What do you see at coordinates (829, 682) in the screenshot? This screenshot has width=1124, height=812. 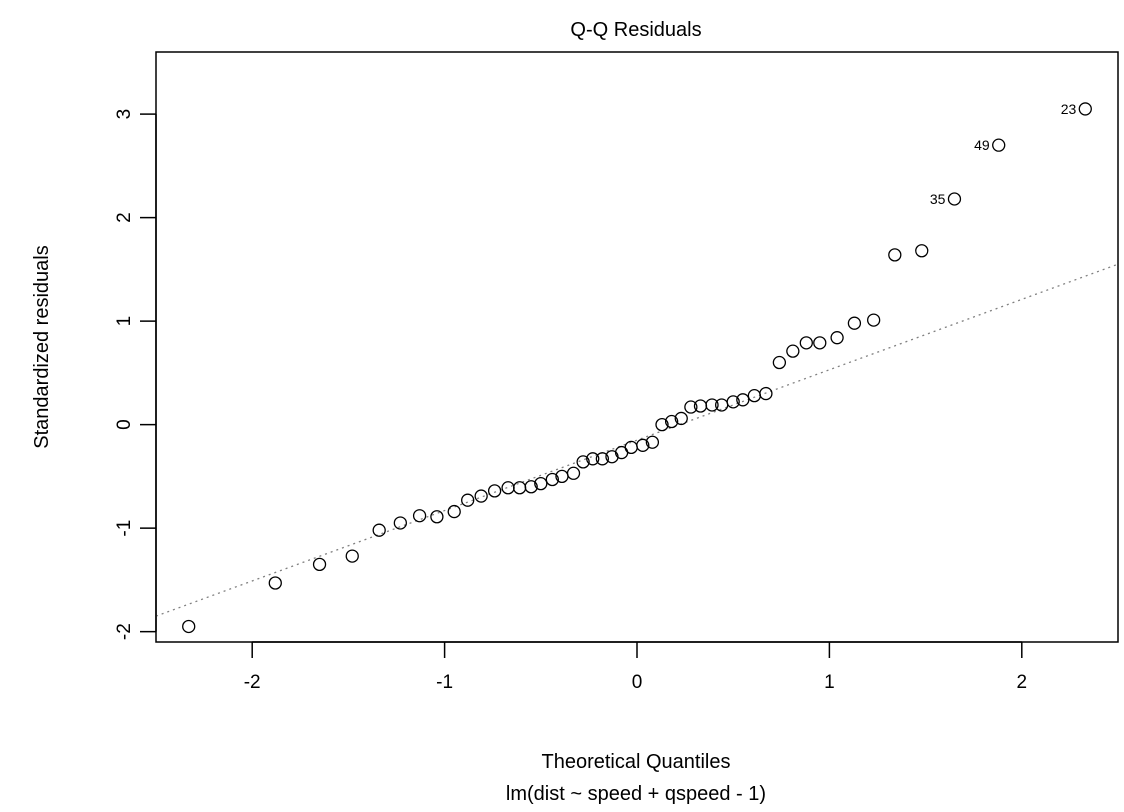 I see `x-tick-label: 1` at bounding box center [829, 682].